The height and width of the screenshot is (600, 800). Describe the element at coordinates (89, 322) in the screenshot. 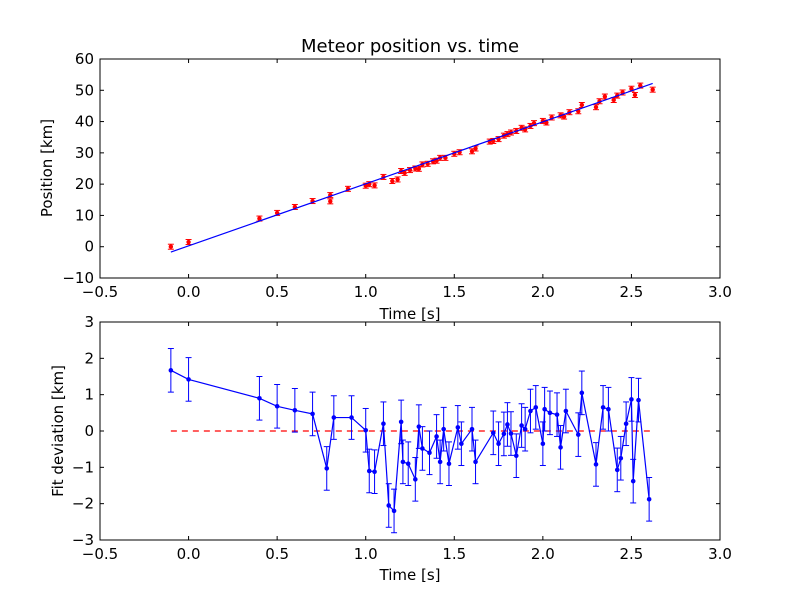

I see `y-tick-label: 3` at that location.